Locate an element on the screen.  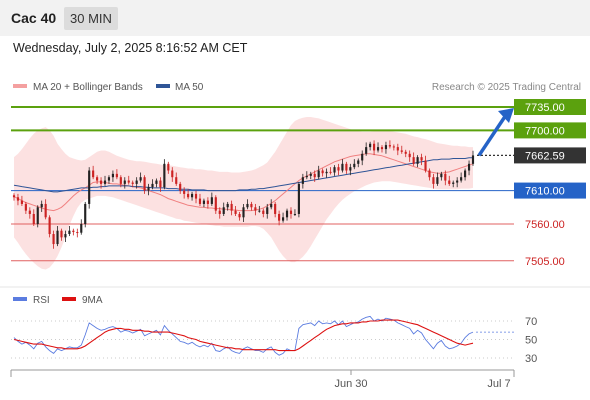
target2-label-box is located at coordinates (550, 107).